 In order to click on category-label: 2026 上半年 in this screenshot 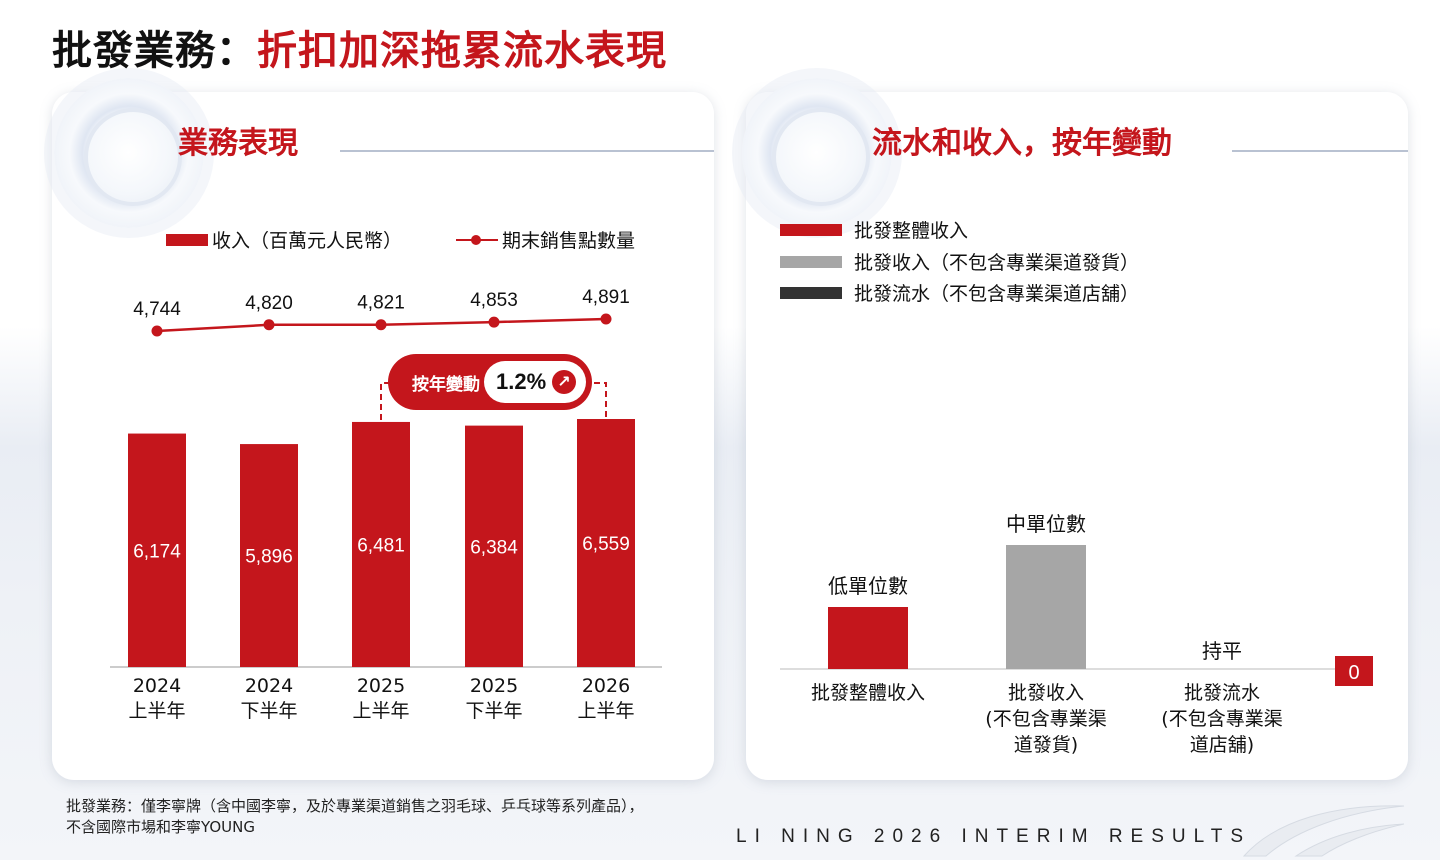, I will do `click(606, 698)`.